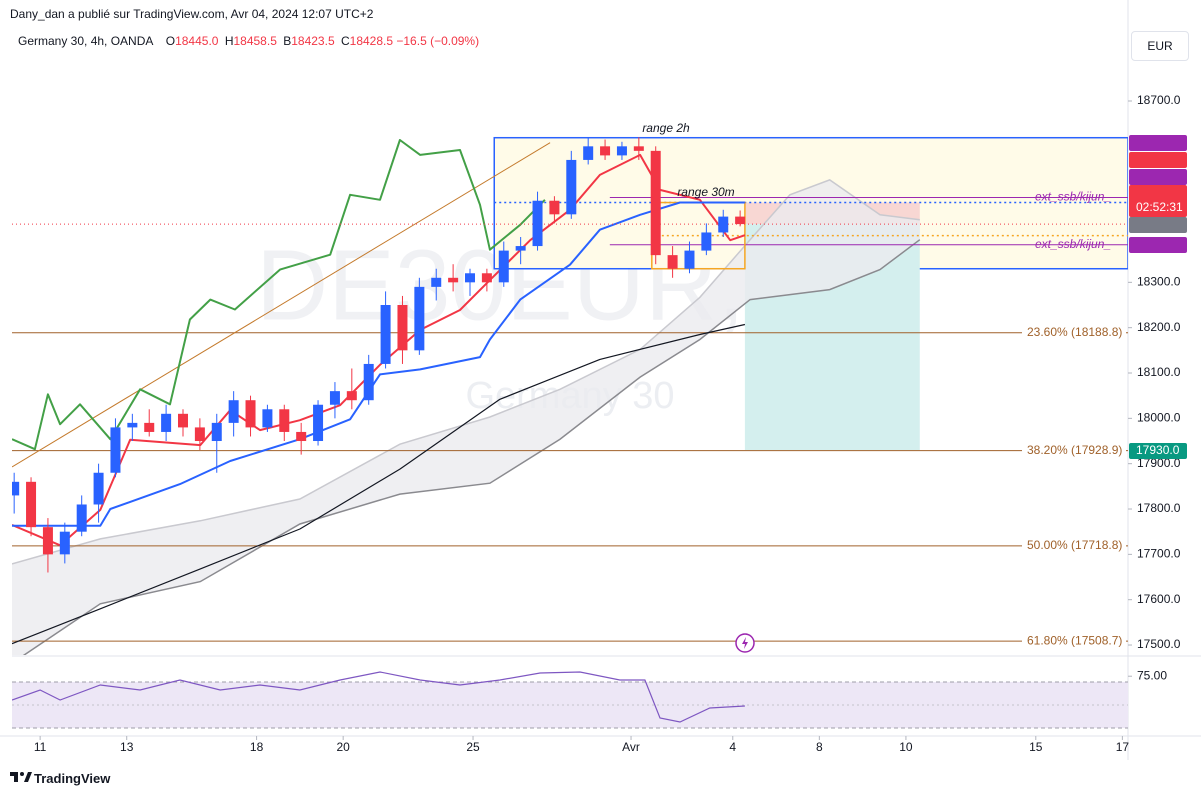  I want to click on low-label: B, so click(287, 41).